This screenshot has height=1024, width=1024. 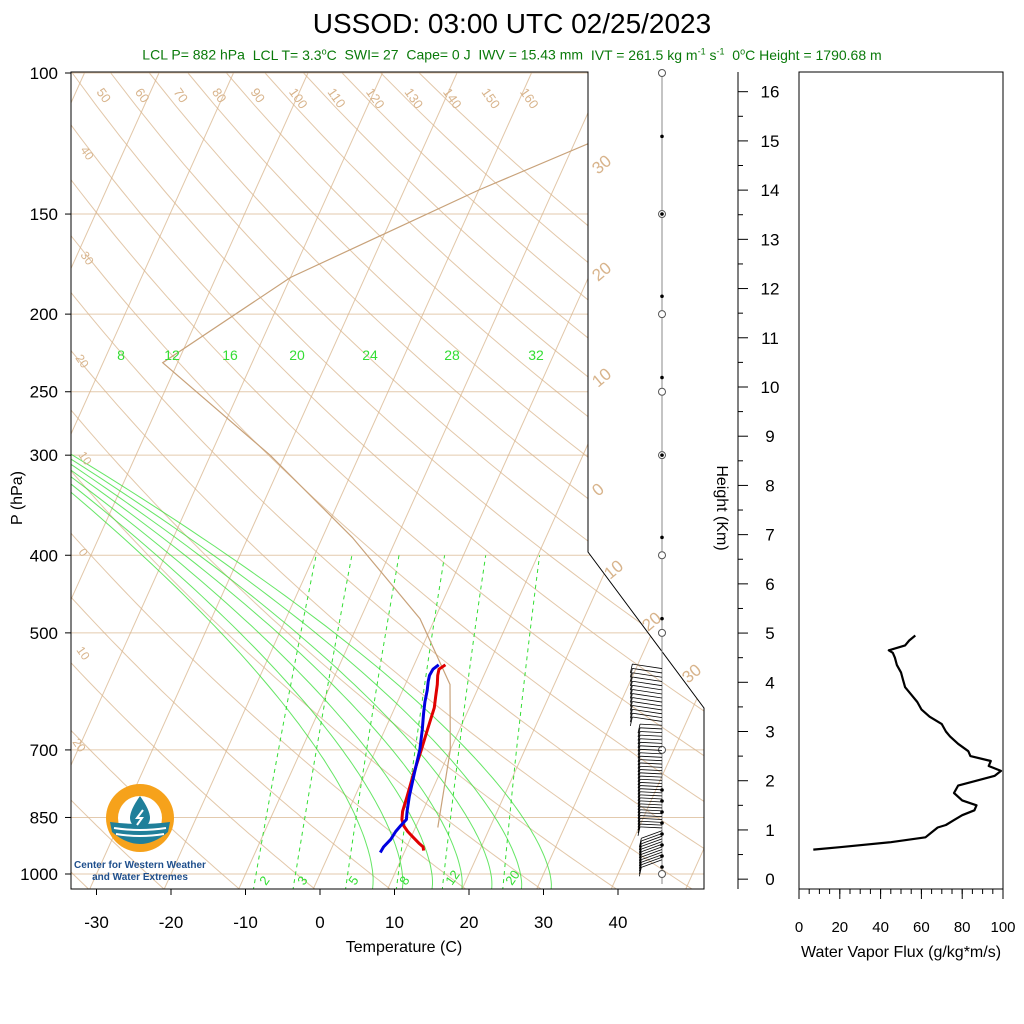 I want to click on lcl-temperature: LCL T= 3.3oC, so click(x=294, y=54).